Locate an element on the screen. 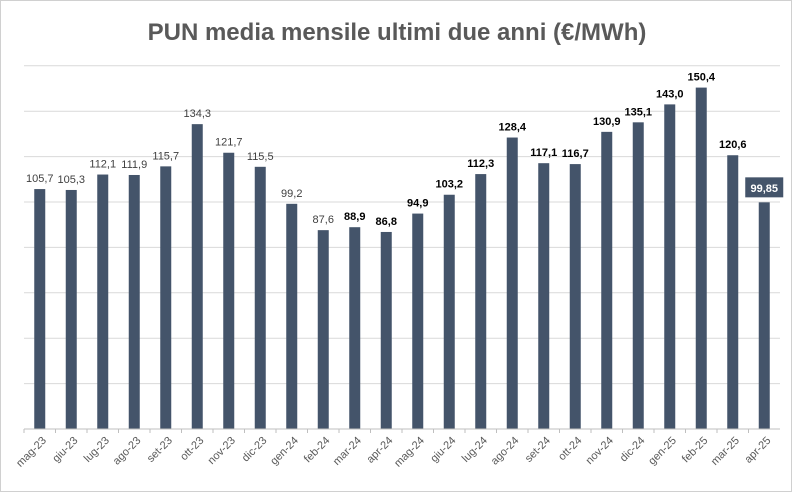 This screenshot has height=492, width=792. data-label: 135,1 is located at coordinates (638, 112).